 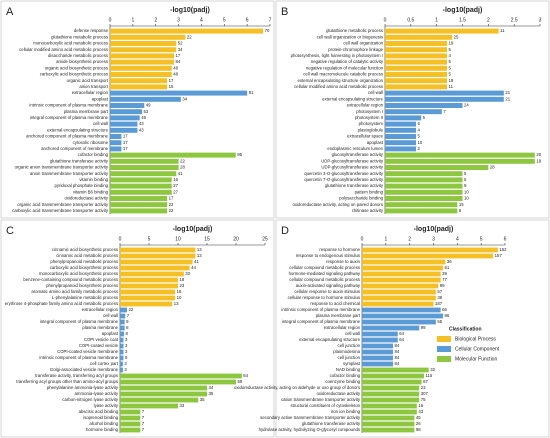 I want to click on count-label: 77, so click(x=444, y=279).